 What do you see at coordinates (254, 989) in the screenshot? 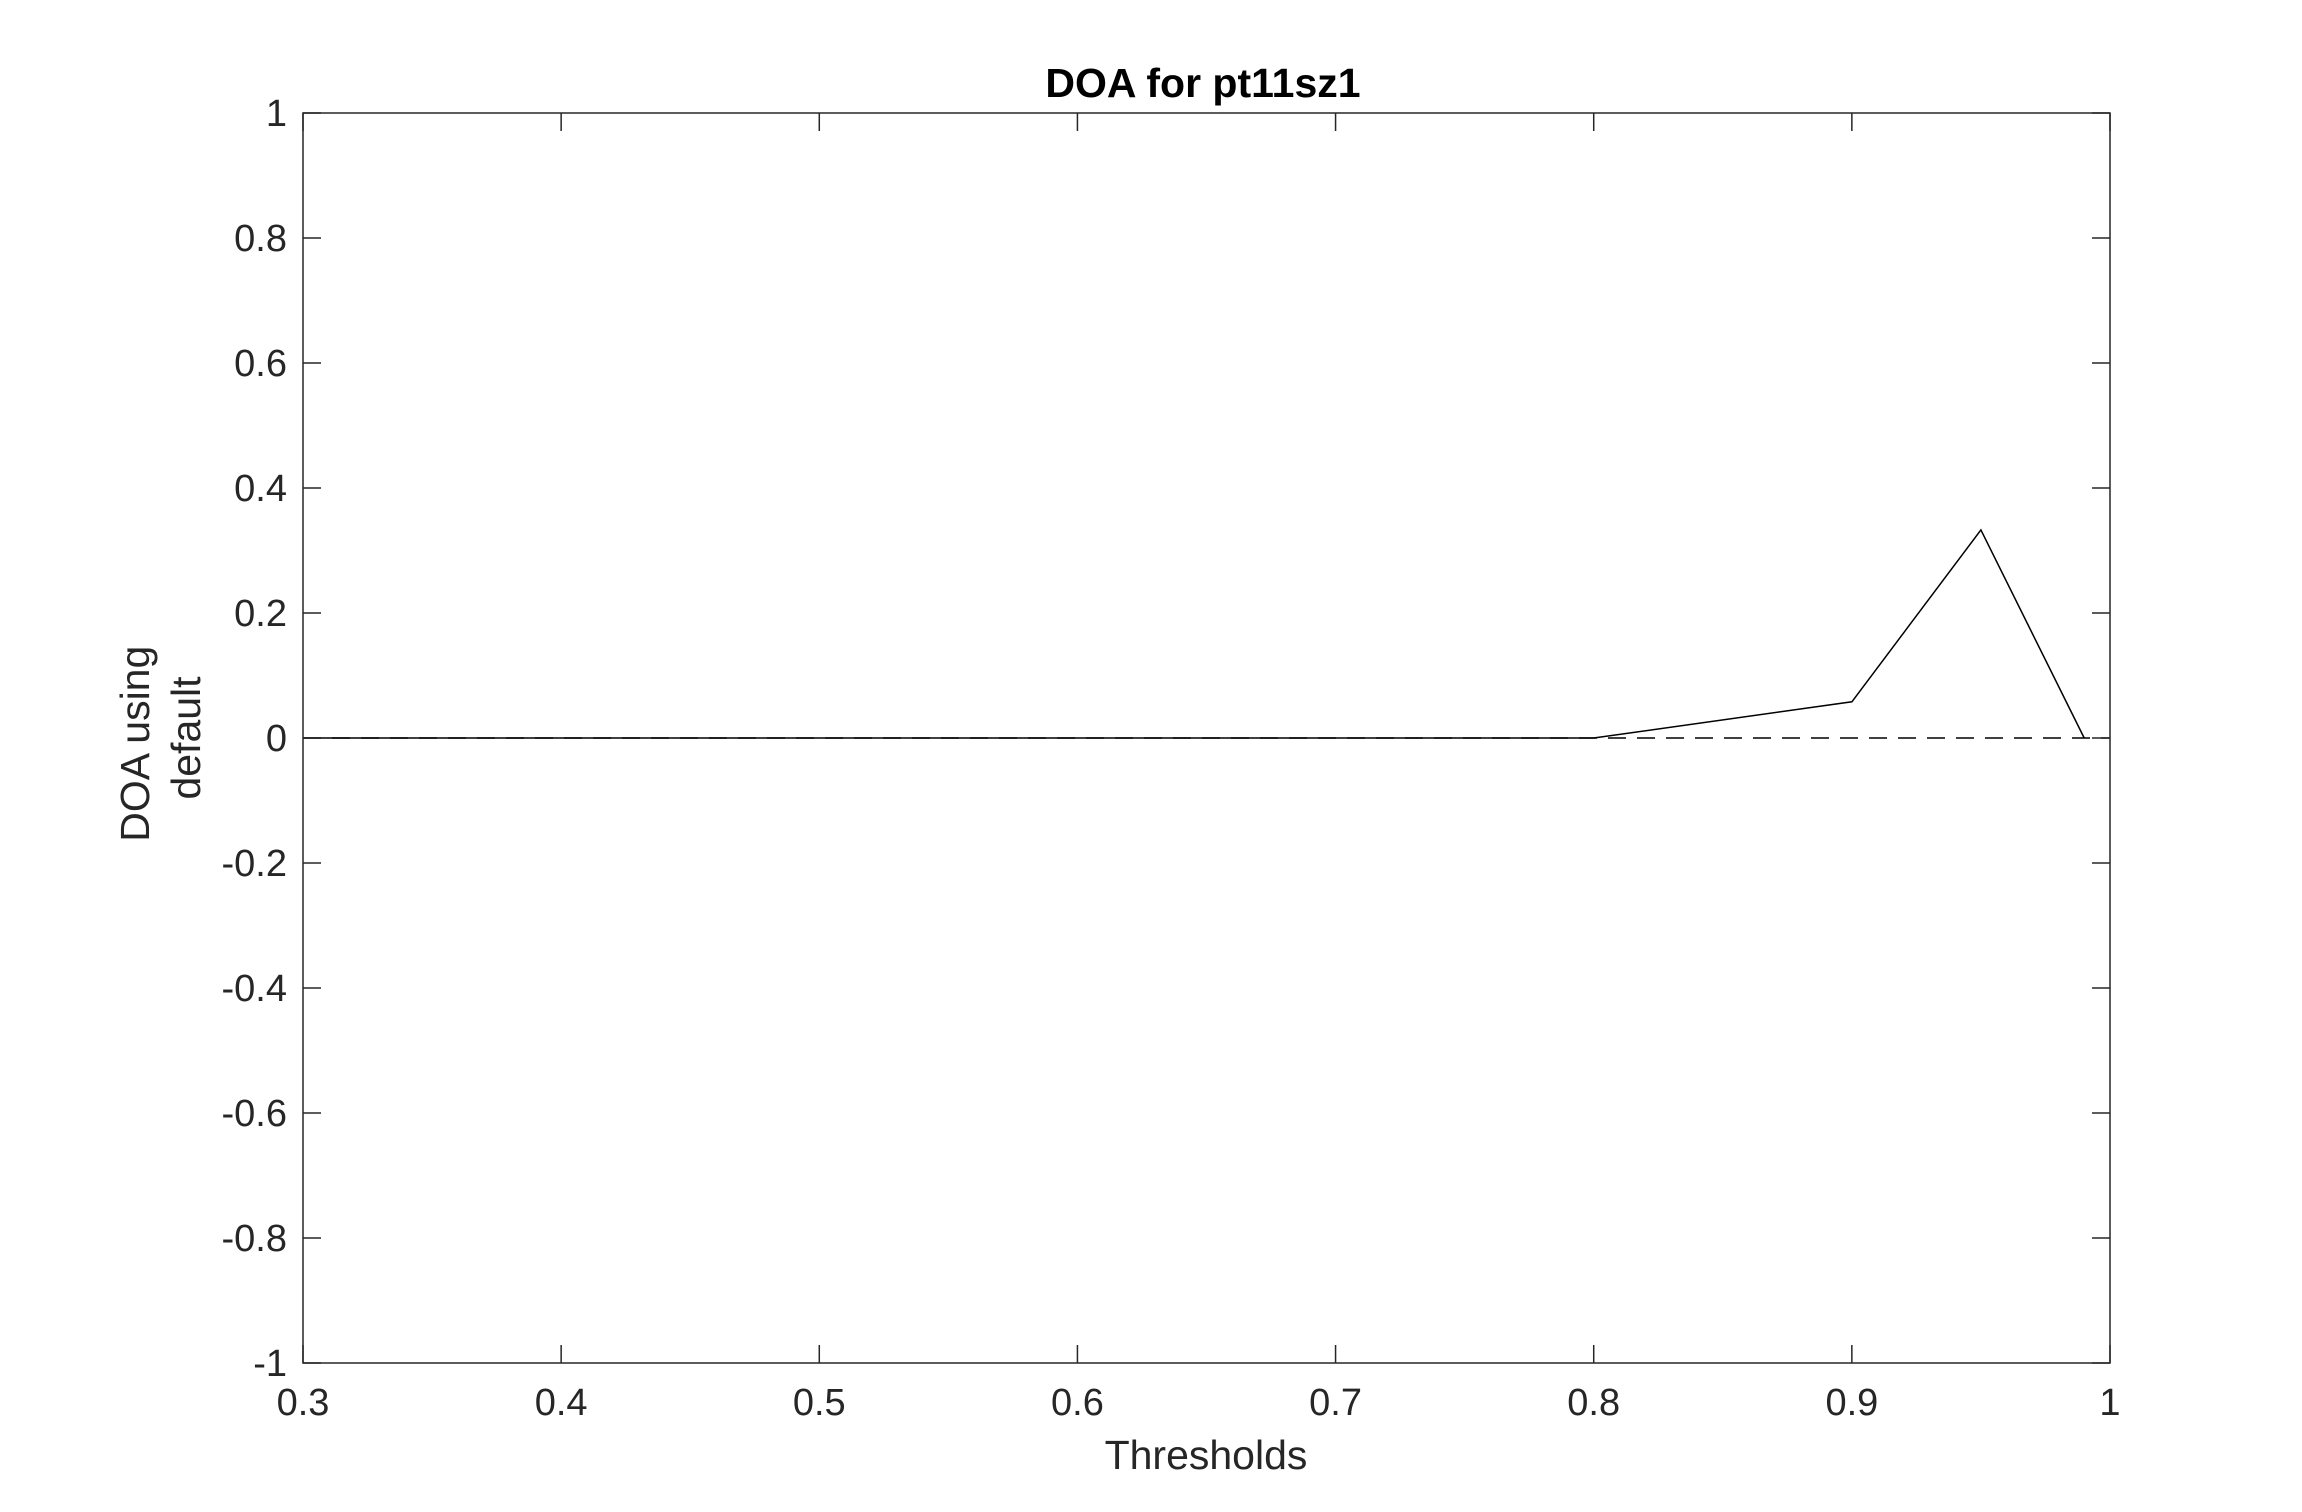
I see `y-tick-label: -0.4` at bounding box center [254, 989].